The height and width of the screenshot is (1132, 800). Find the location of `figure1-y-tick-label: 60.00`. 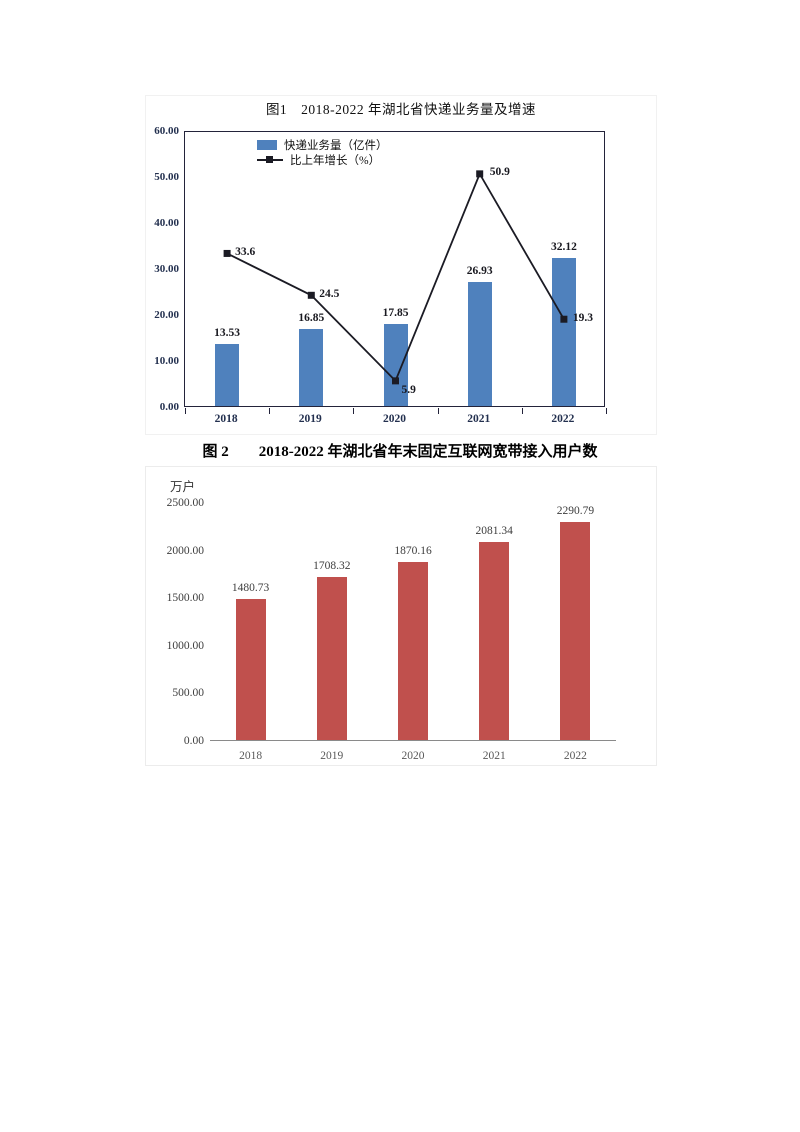

figure1-y-tick-label: 60.00 is located at coordinates (166, 131).